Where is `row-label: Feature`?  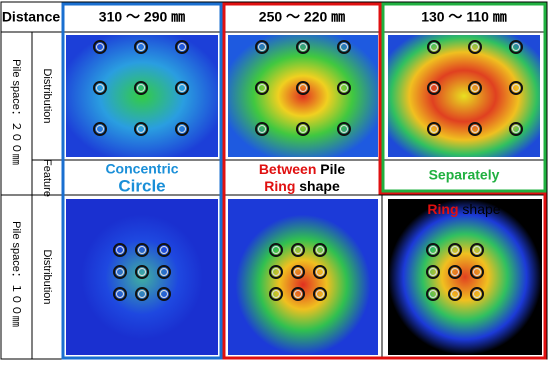
row-label: Feature is located at coordinates (47, 178).